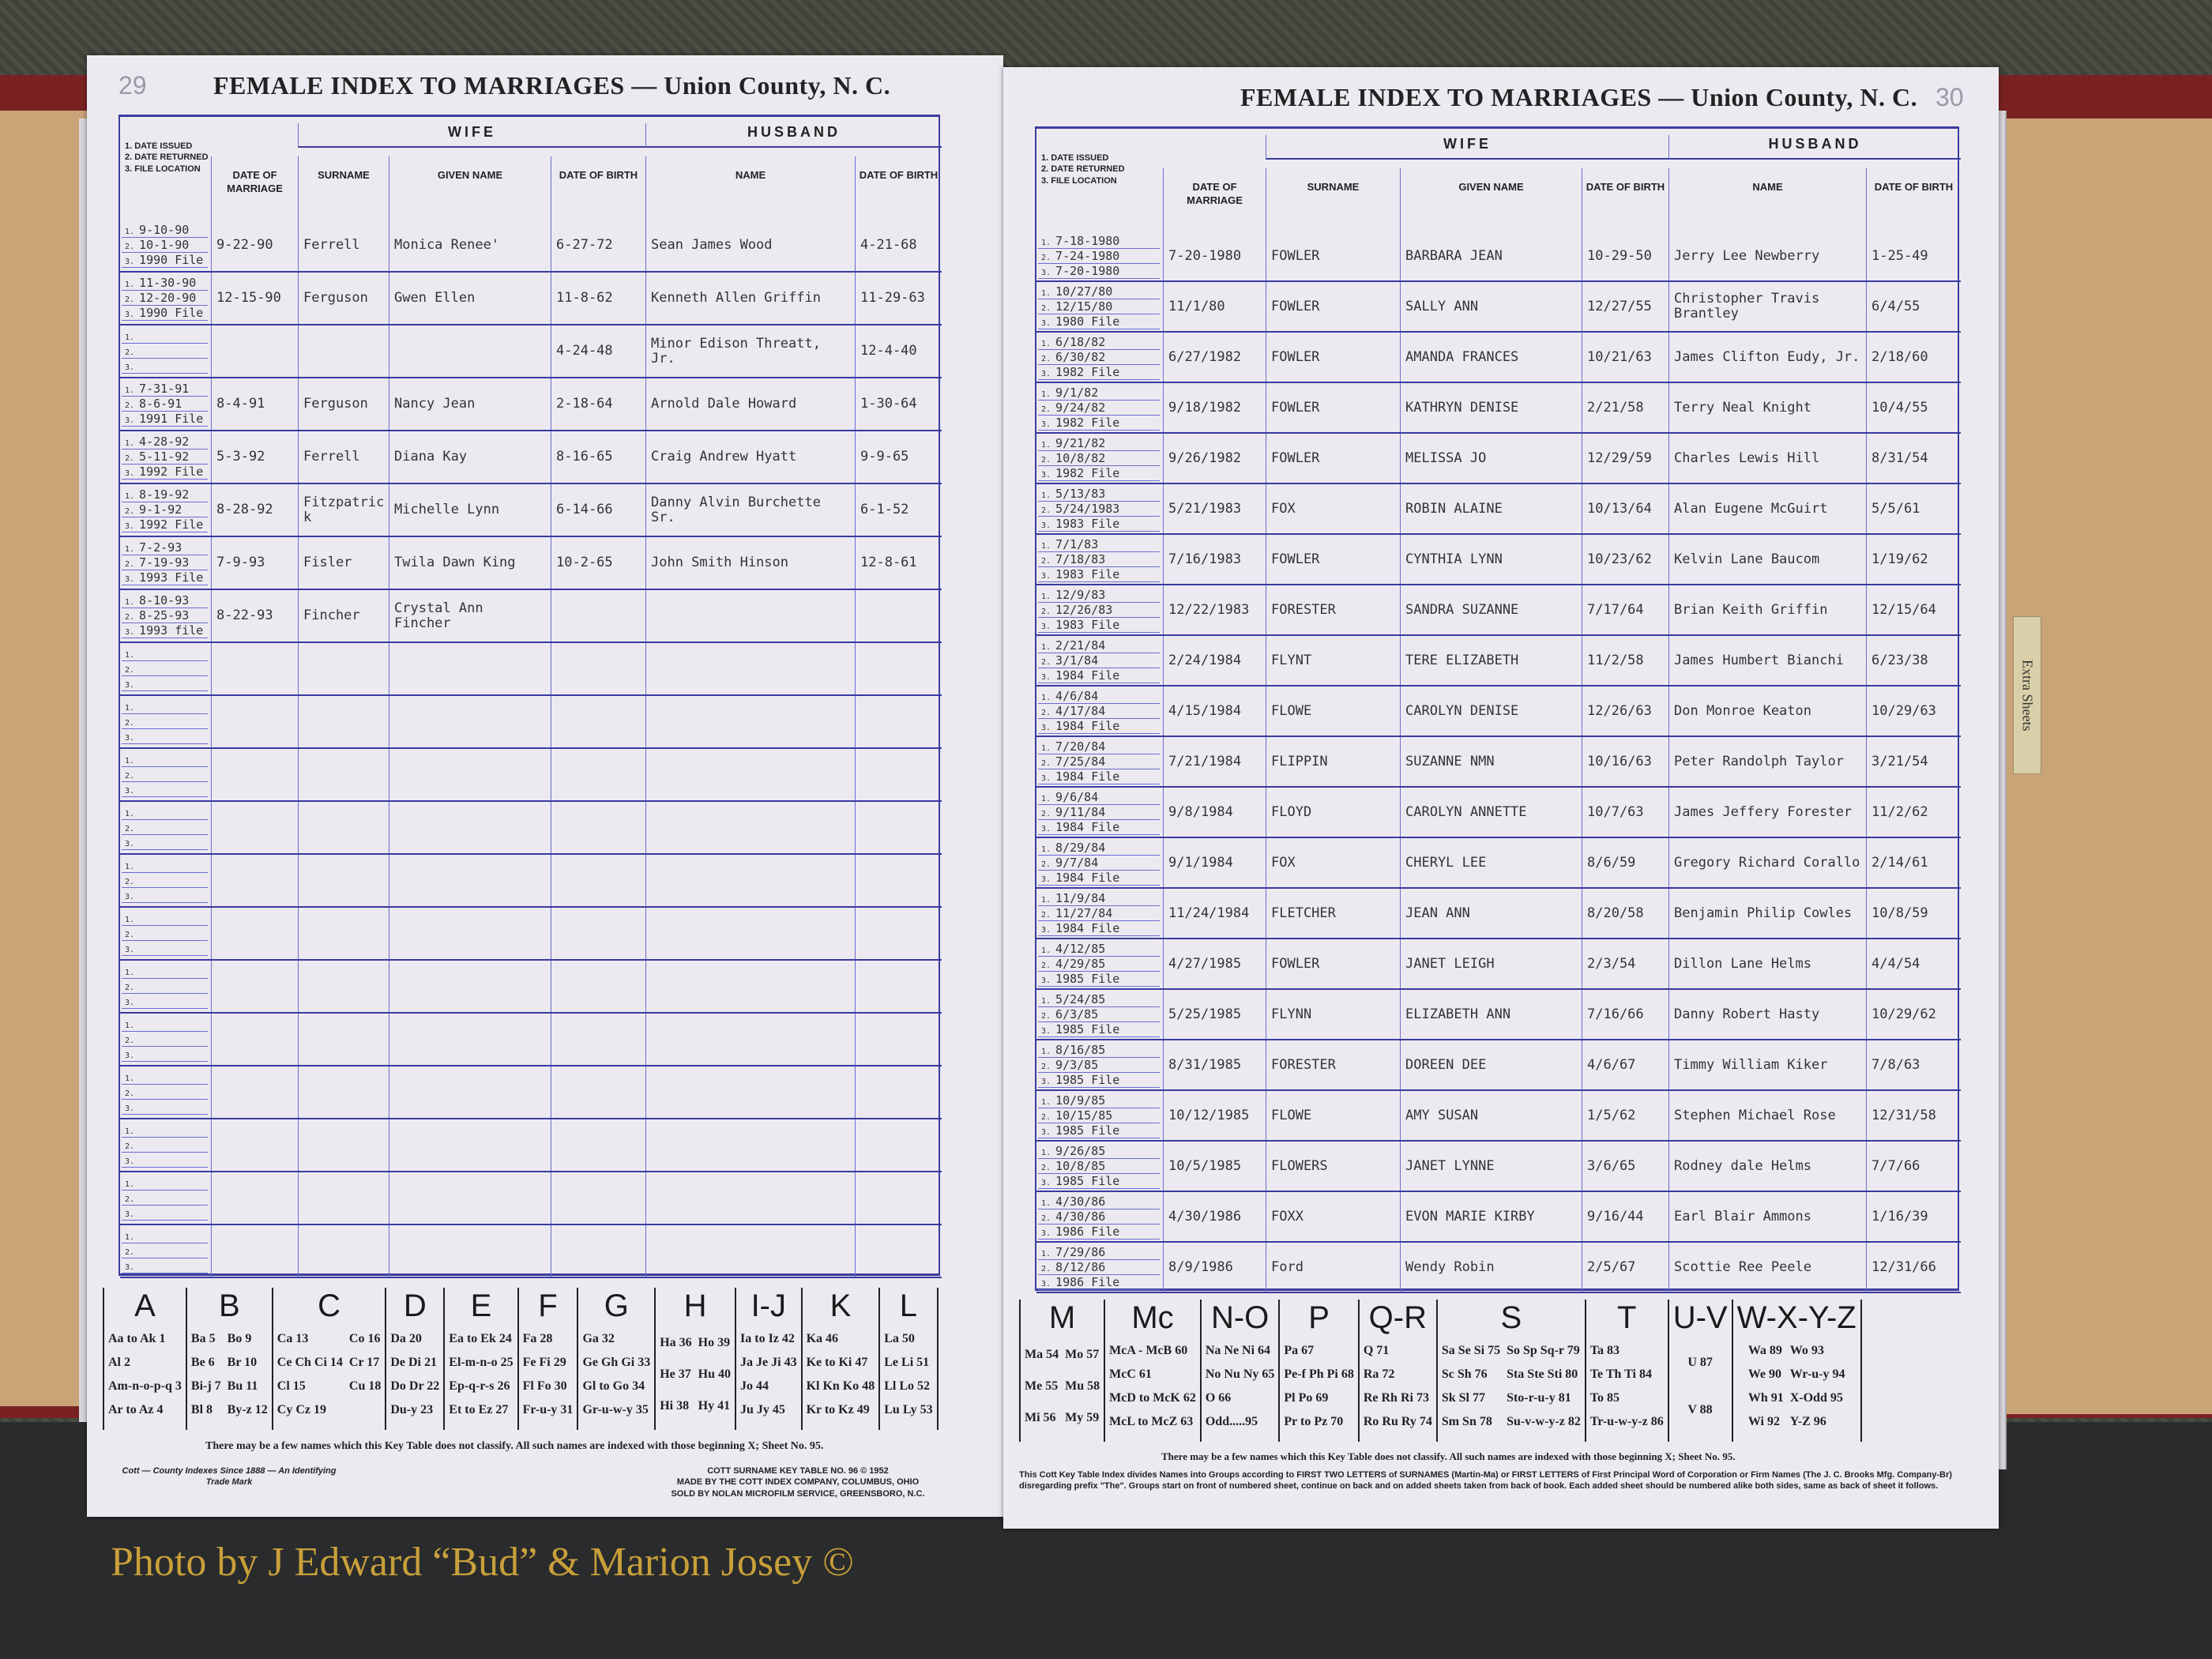 The width and height of the screenshot is (2212, 1659). What do you see at coordinates (1767, 307) in the screenshot?
I see `husband-cell: Christopher Travis Brantley` at bounding box center [1767, 307].